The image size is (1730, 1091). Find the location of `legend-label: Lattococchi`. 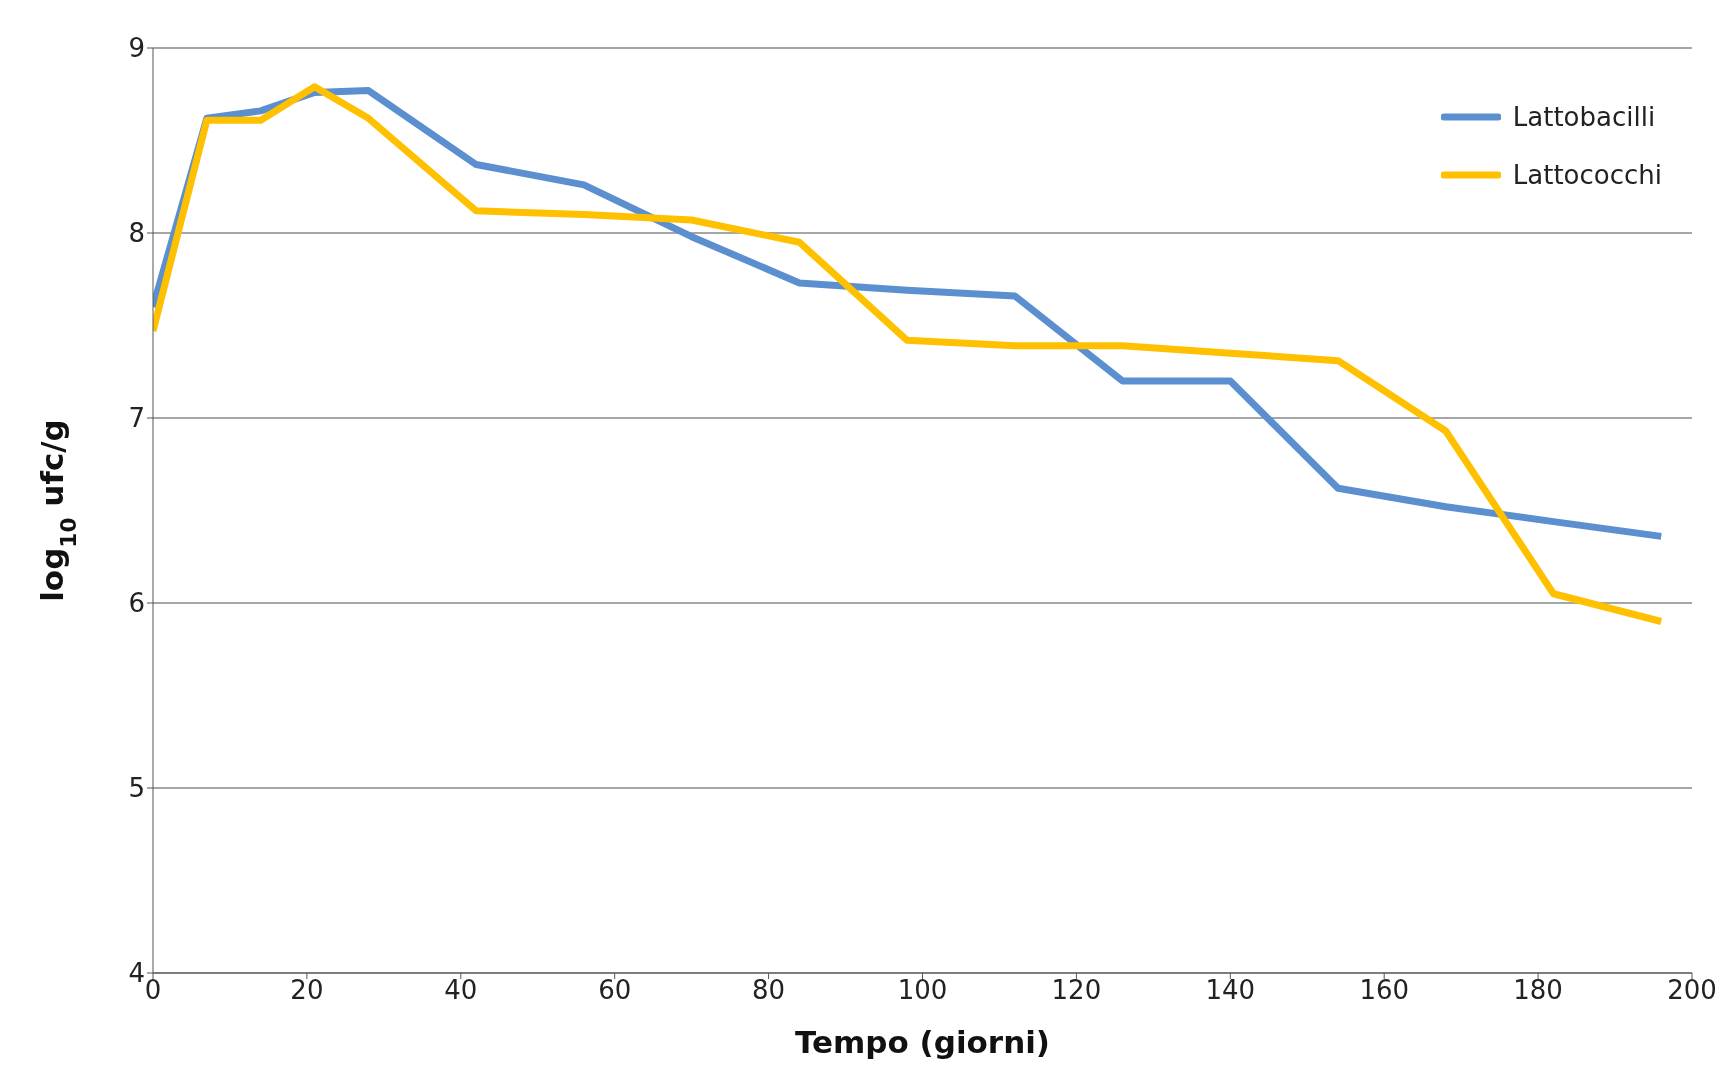

legend-label: Lattococchi is located at coordinates (1587, 175).